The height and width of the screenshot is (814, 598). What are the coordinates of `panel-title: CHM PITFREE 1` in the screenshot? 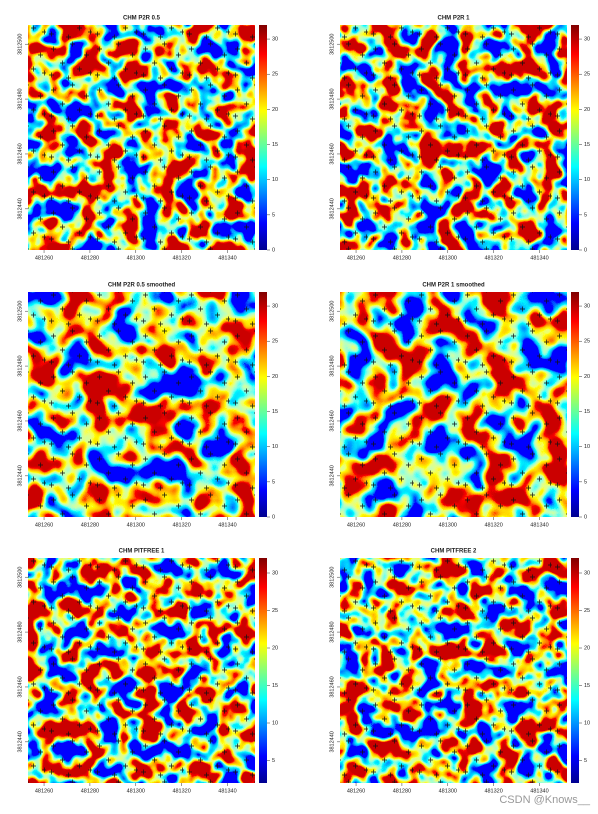 It's located at (142, 552).